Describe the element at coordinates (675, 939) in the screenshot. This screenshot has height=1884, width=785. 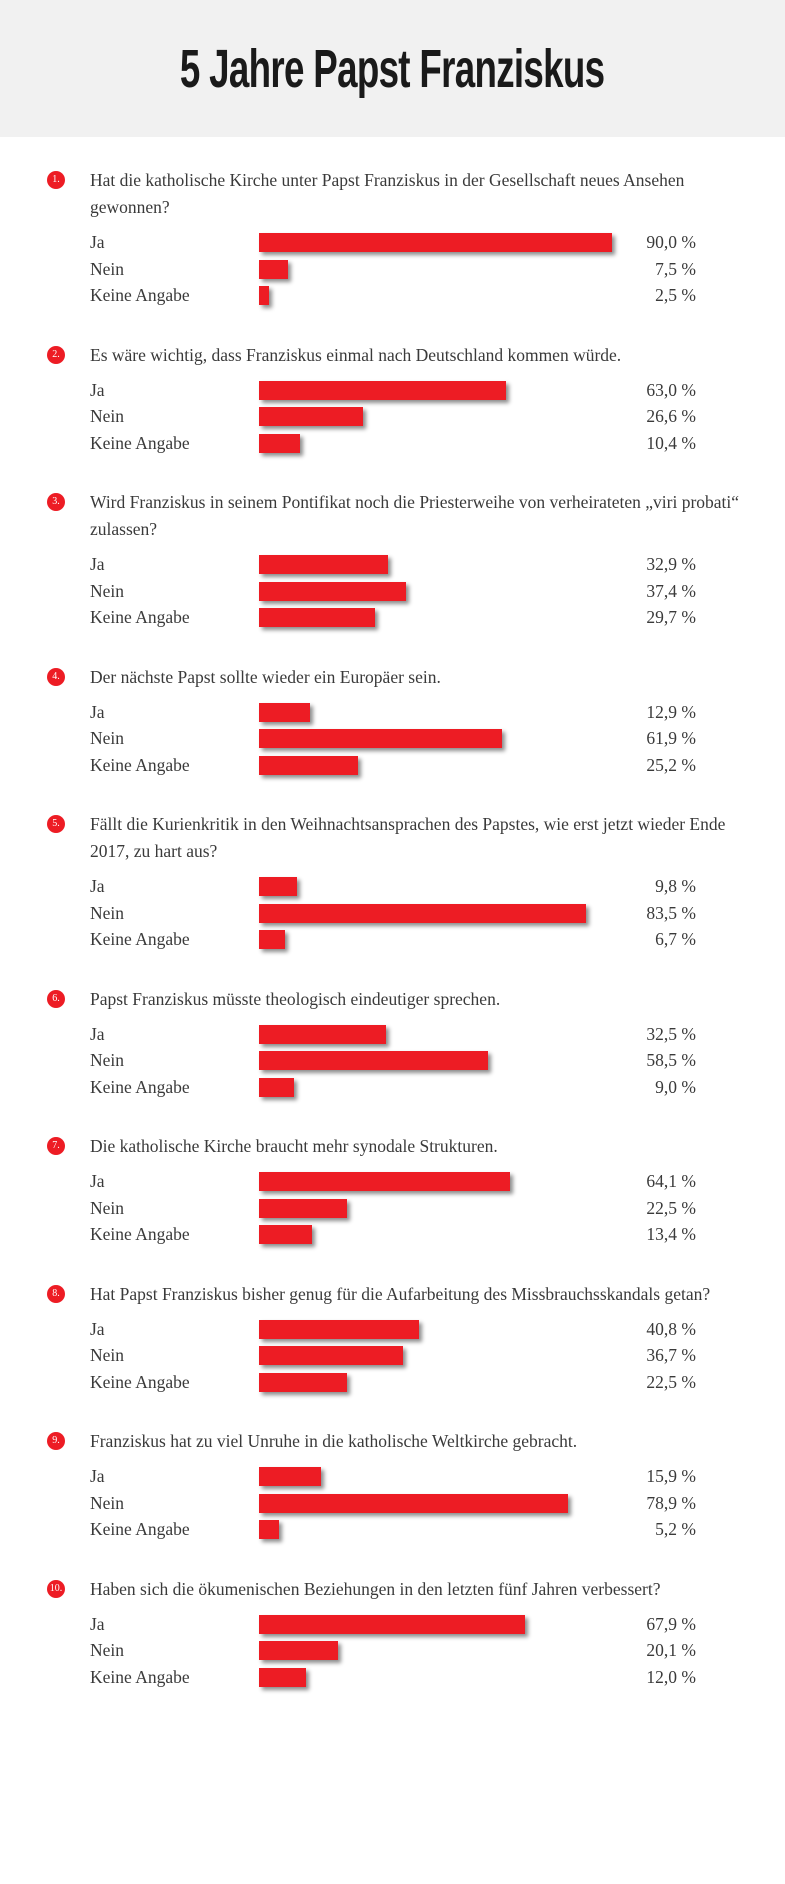
I see `value-label: 6,7 %` at that location.